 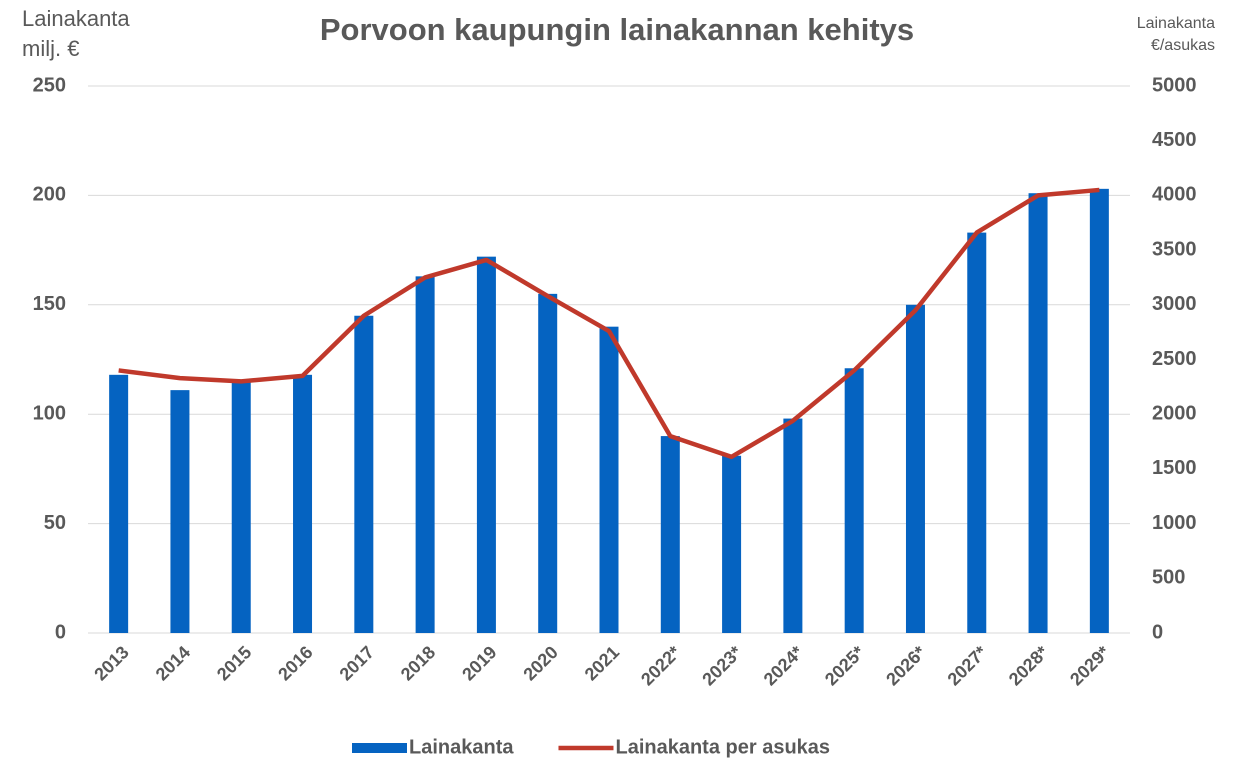 What do you see at coordinates (1028, 665) in the screenshot?
I see `x-tick-label: 2028*` at bounding box center [1028, 665].